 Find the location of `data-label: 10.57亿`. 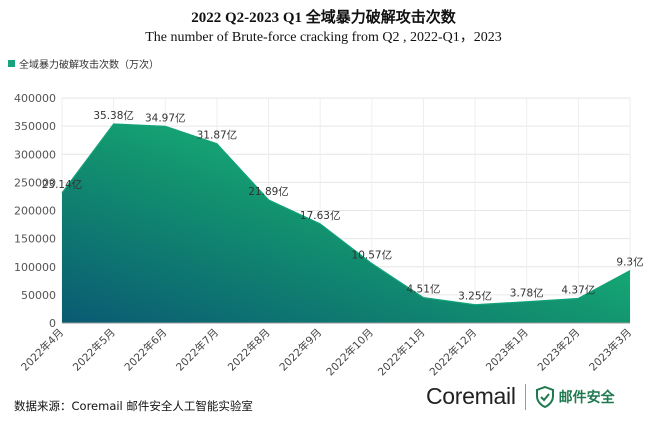

data-label: 10.57亿 is located at coordinates (372, 255).